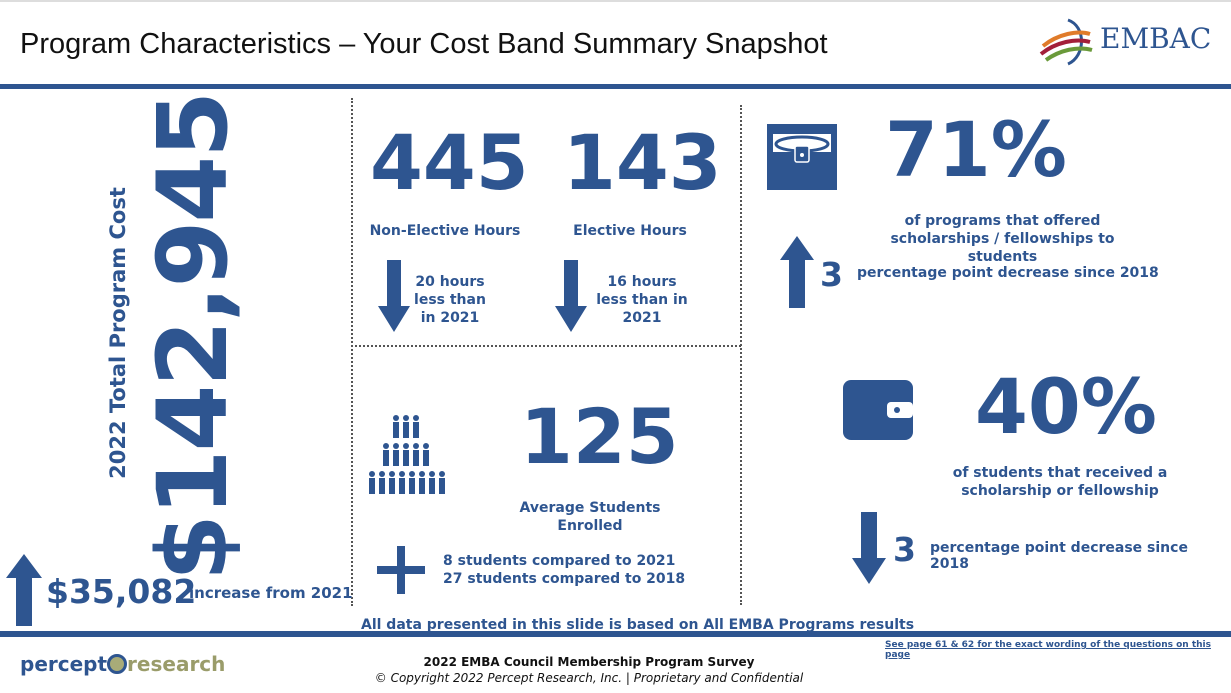 This screenshot has width=1231, height=693. What do you see at coordinates (599, 436) in the screenshot?
I see `students-value: 125` at bounding box center [599, 436].